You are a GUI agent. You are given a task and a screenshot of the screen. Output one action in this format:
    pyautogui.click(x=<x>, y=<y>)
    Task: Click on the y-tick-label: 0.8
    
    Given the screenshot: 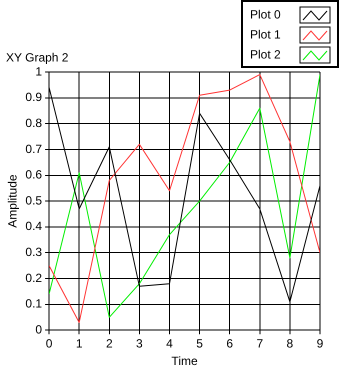 What is the action you would take?
    pyautogui.click(x=33, y=123)
    